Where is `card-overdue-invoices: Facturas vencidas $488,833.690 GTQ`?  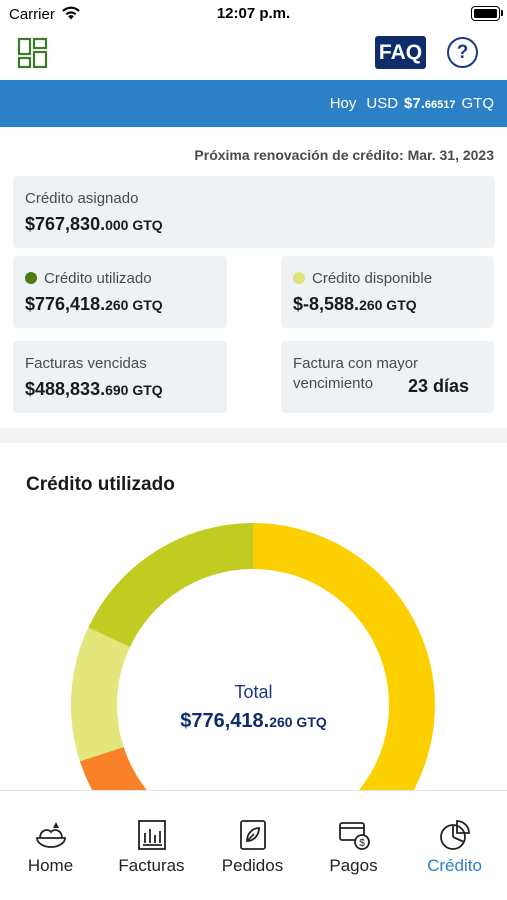 card-overdue-invoices: Facturas vencidas $488,833.690 GTQ is located at coordinates (120, 377).